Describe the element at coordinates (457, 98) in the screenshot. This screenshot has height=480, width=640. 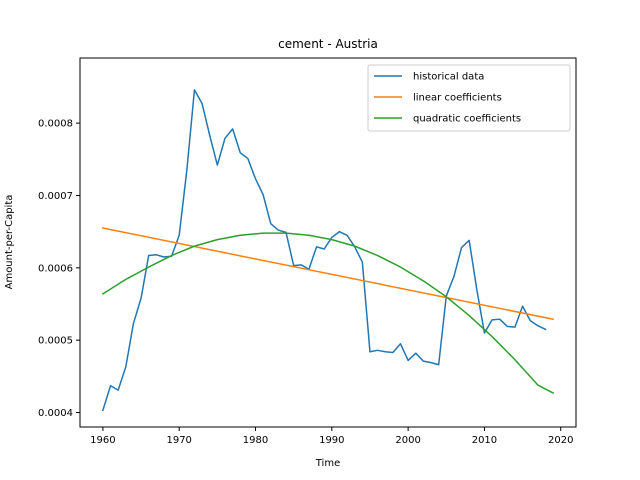
I see `legend-label-linear-coefficients: linear coefficients` at that location.